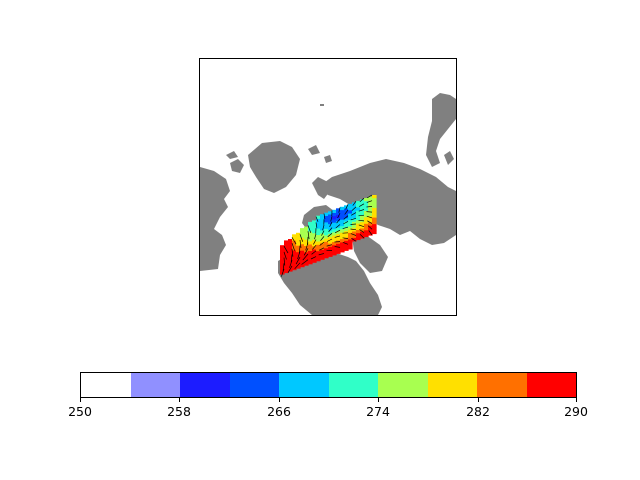  I want to click on eurasia-landmass, so click(387, 202).